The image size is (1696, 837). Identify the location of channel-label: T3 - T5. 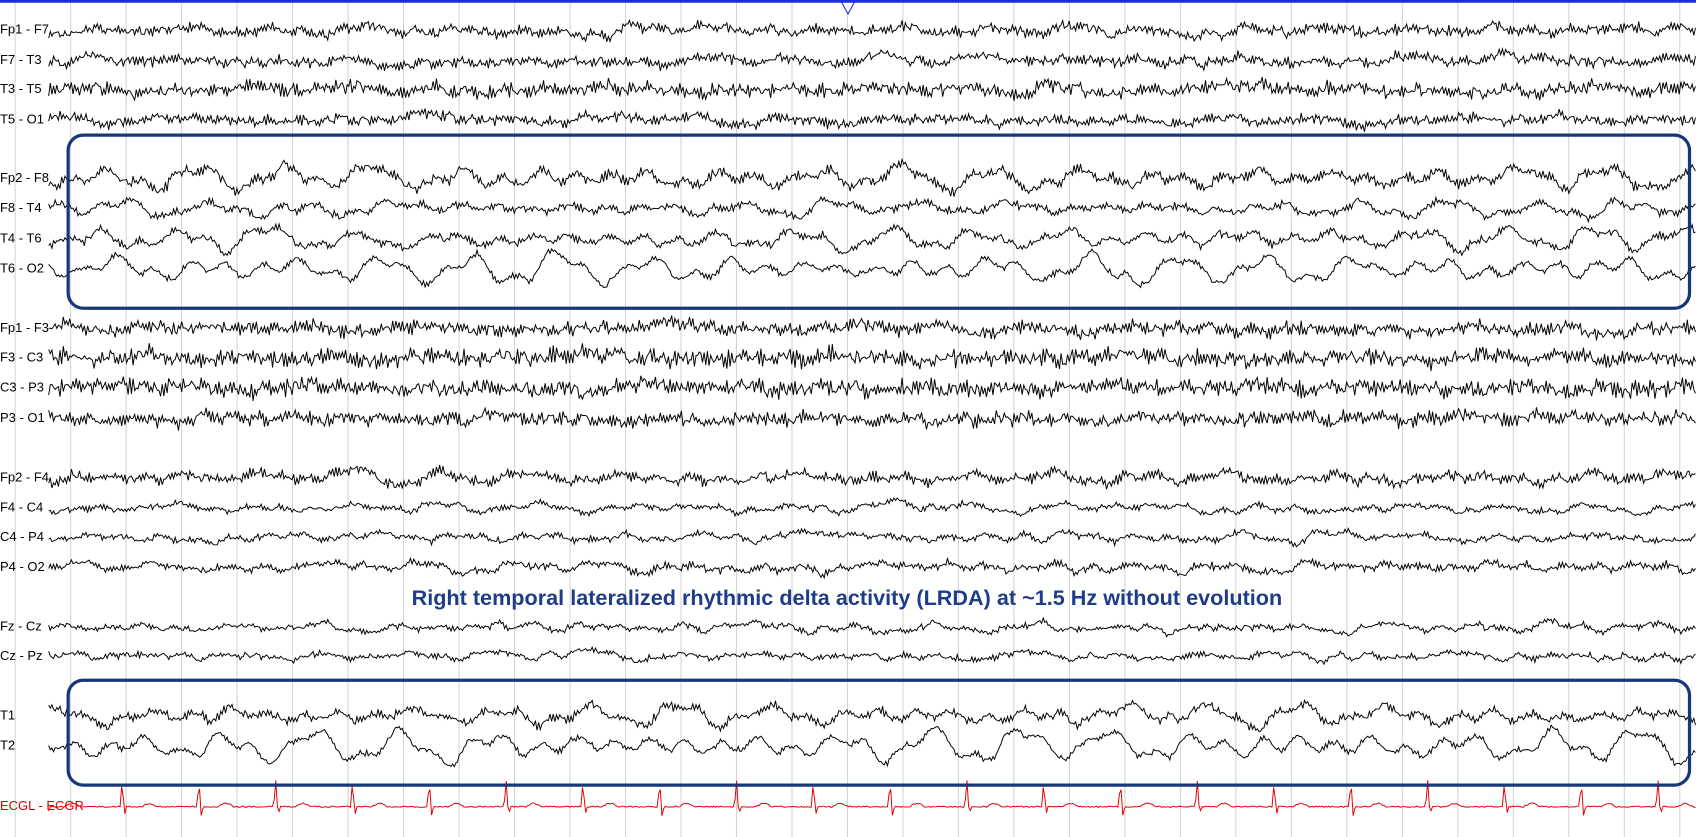
(21, 88).